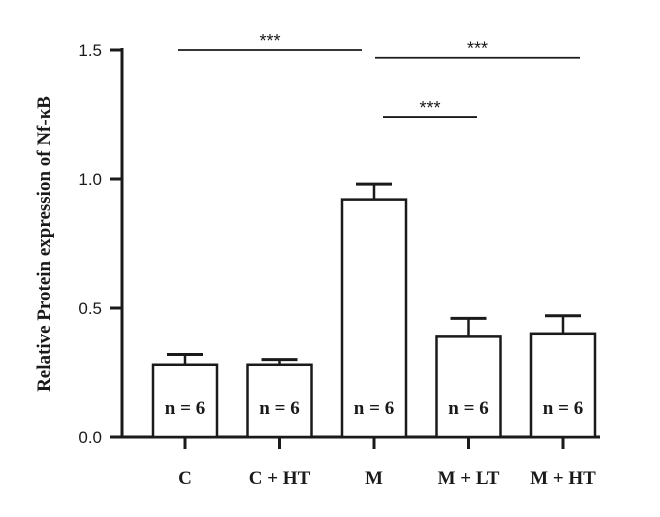  Describe the element at coordinates (90, 437) in the screenshot. I see `y-tick-label: 0.0` at that location.